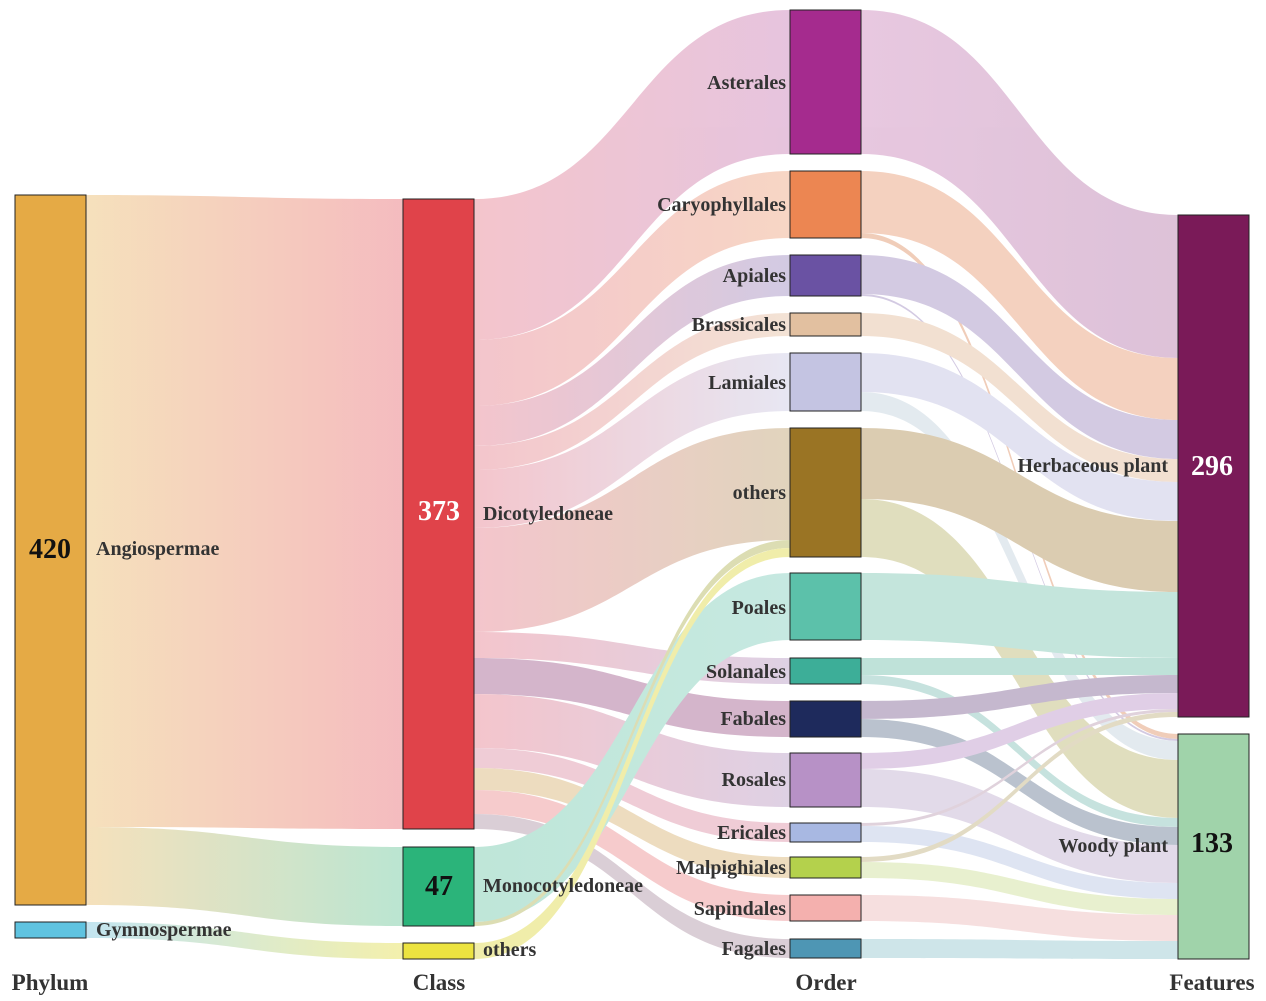  What do you see at coordinates (747, 383) in the screenshot?
I see `label-lamiales: Lamiales` at bounding box center [747, 383].